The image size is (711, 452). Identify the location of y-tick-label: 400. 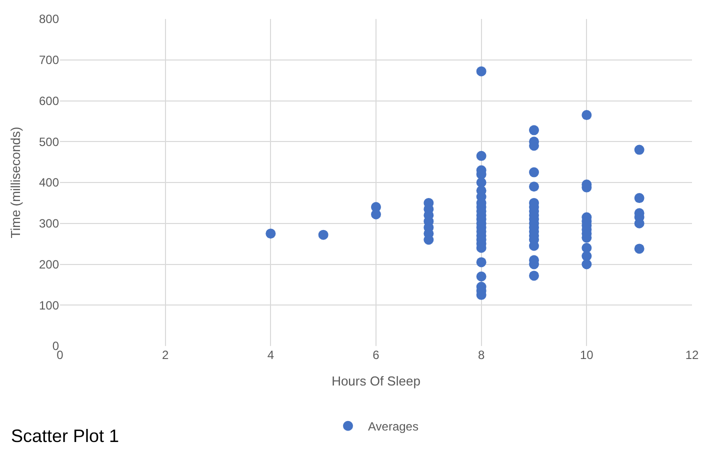
(49, 183).